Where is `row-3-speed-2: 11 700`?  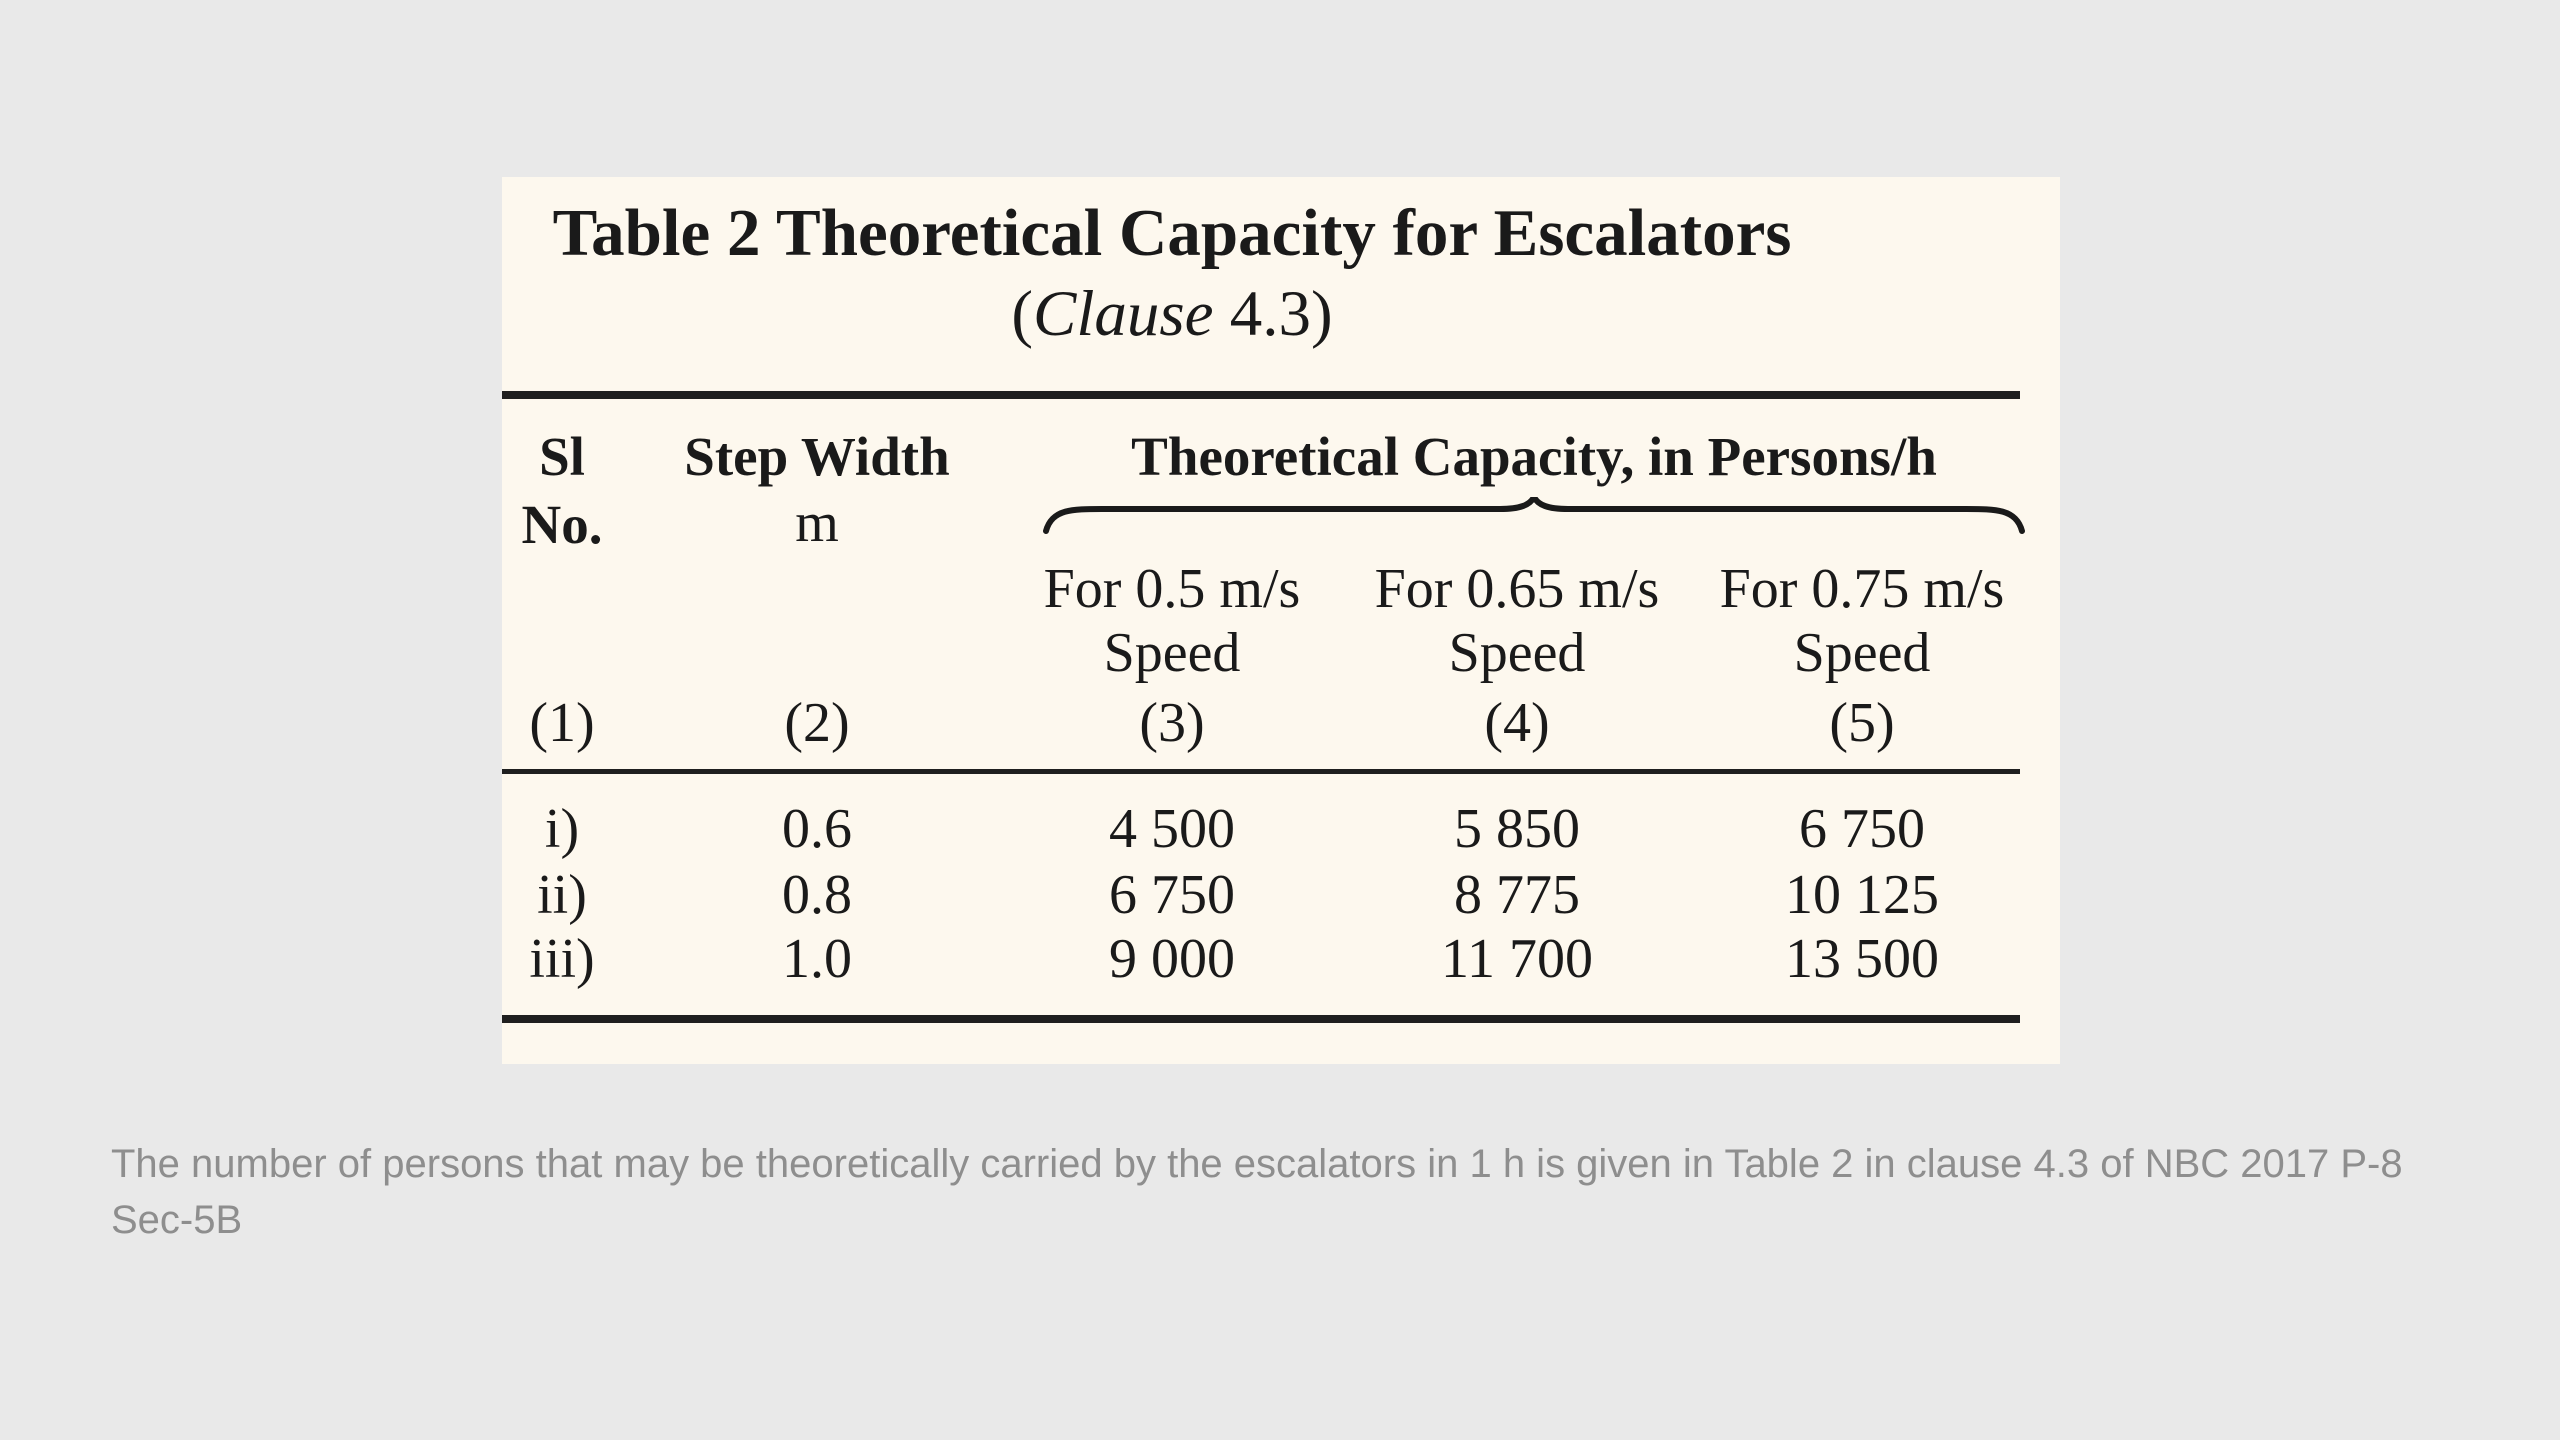 row-3-speed-2: 11 700 is located at coordinates (1517, 959).